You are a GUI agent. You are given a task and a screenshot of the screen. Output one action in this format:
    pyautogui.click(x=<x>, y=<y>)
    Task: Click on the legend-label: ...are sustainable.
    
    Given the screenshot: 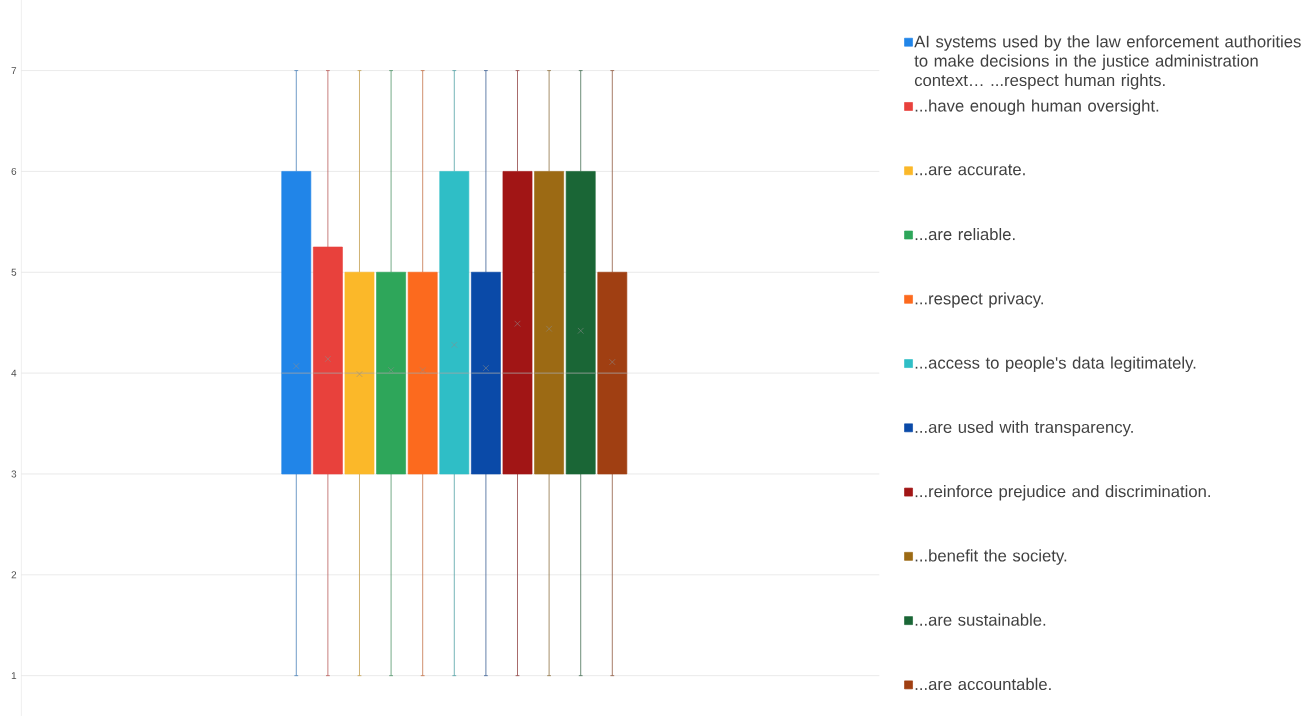 What is the action you would take?
    pyautogui.click(x=980, y=619)
    